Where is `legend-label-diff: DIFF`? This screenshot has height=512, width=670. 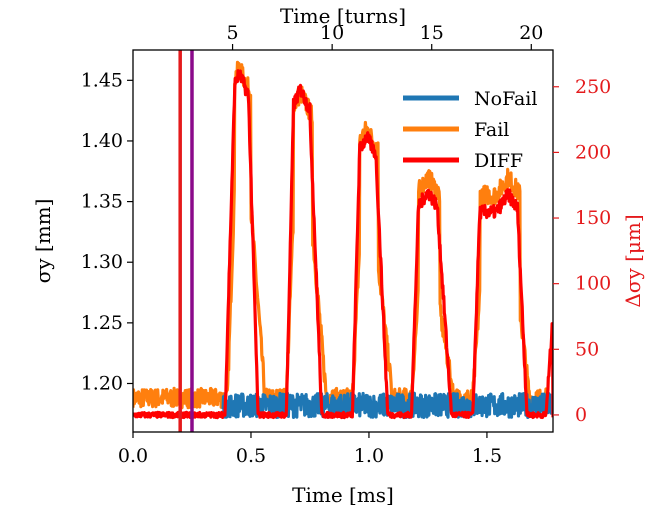 legend-label-diff: DIFF is located at coordinates (498, 161).